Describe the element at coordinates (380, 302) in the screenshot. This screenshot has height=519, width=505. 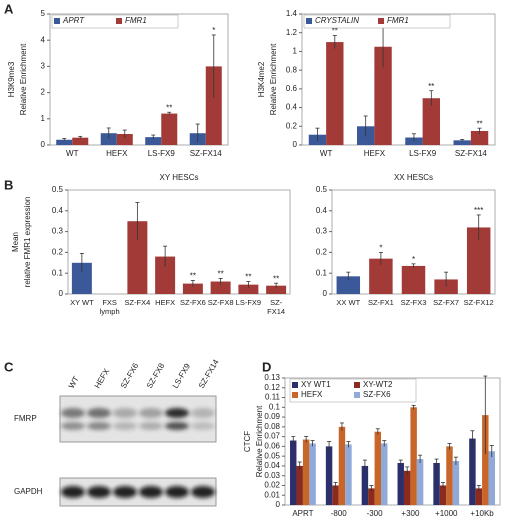
I see `x-tick-label: SZ-FX1` at that location.